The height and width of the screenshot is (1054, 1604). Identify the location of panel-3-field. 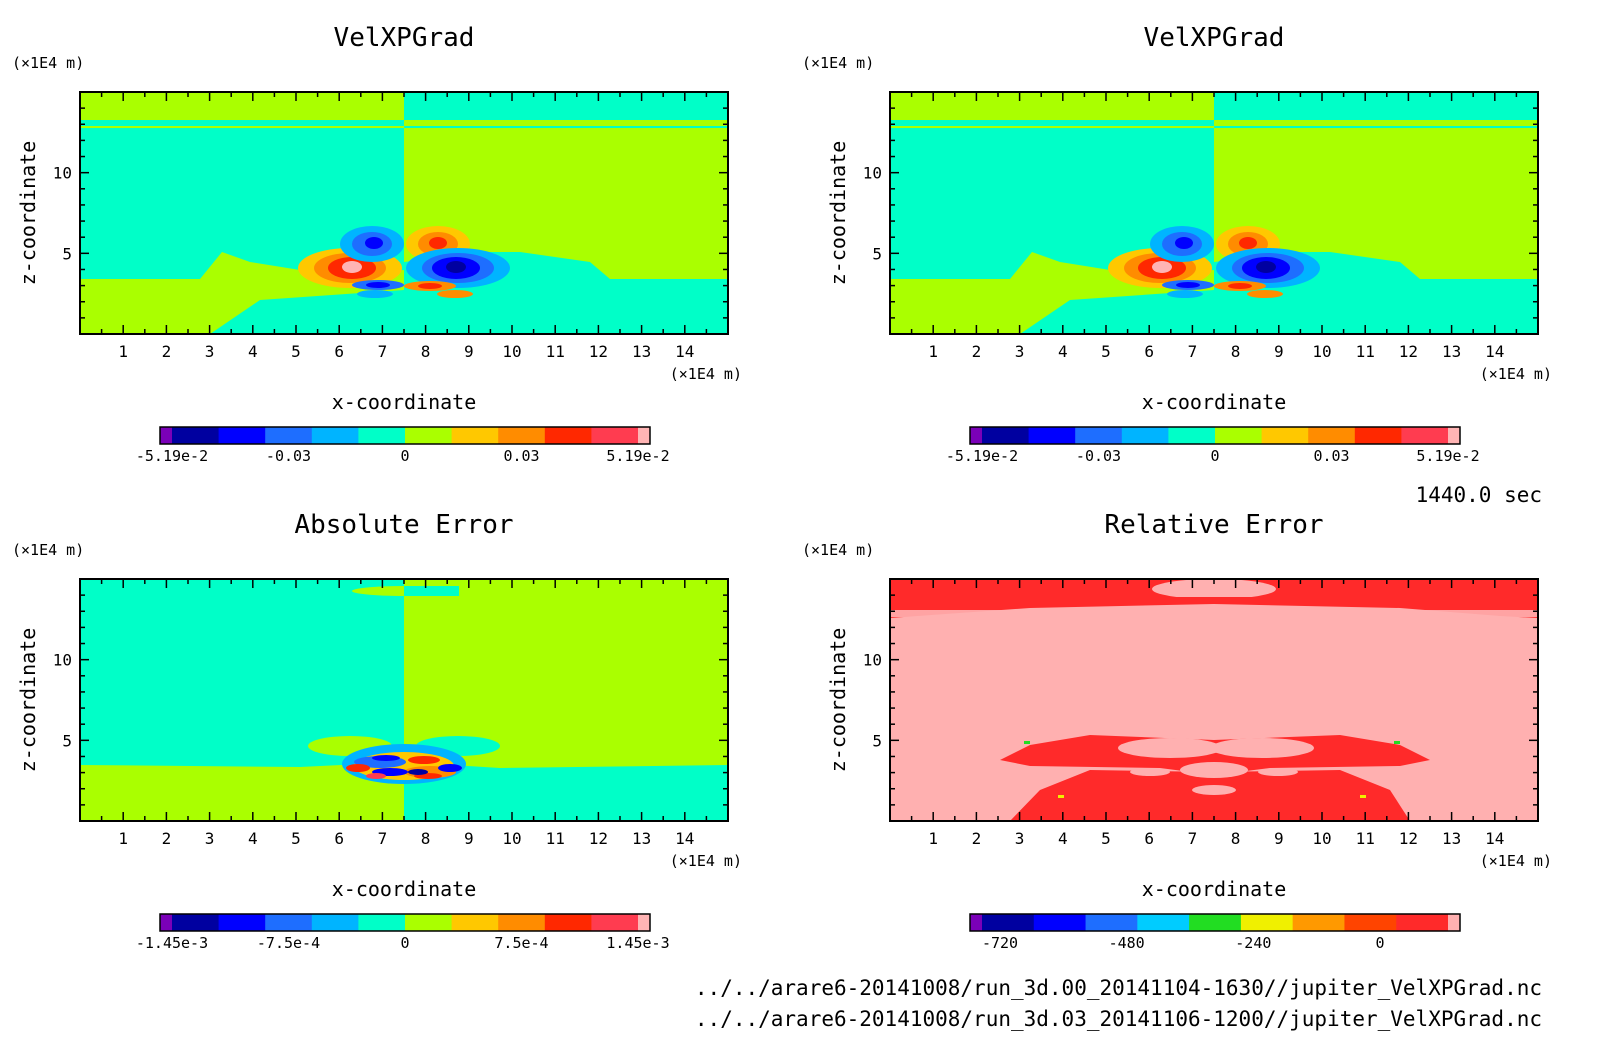
(1214, 700).